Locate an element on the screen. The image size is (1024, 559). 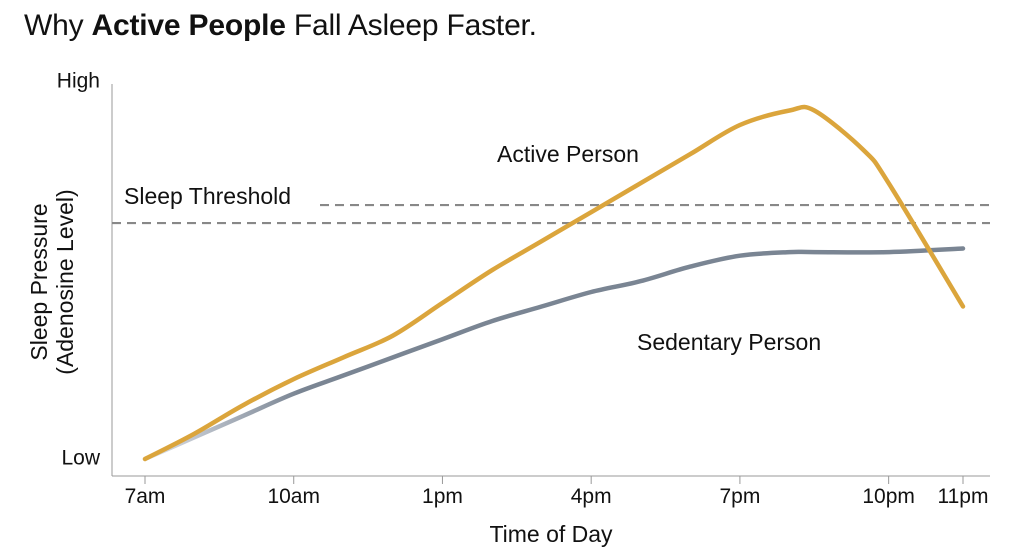
y-tick-label: Low is located at coordinates (80, 458).